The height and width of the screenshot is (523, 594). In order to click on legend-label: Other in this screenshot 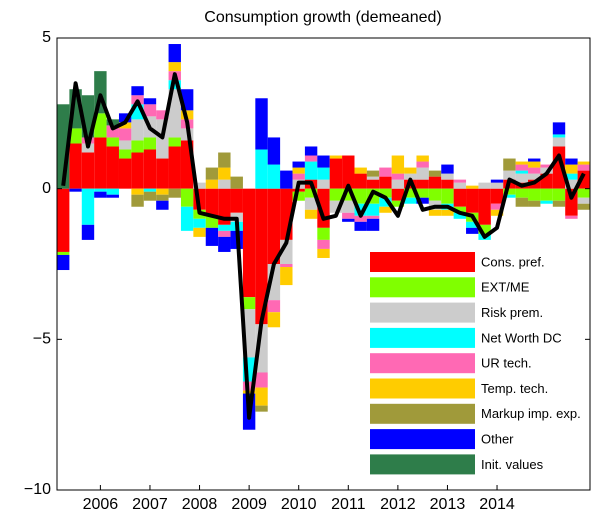, I will do `click(497, 439)`.